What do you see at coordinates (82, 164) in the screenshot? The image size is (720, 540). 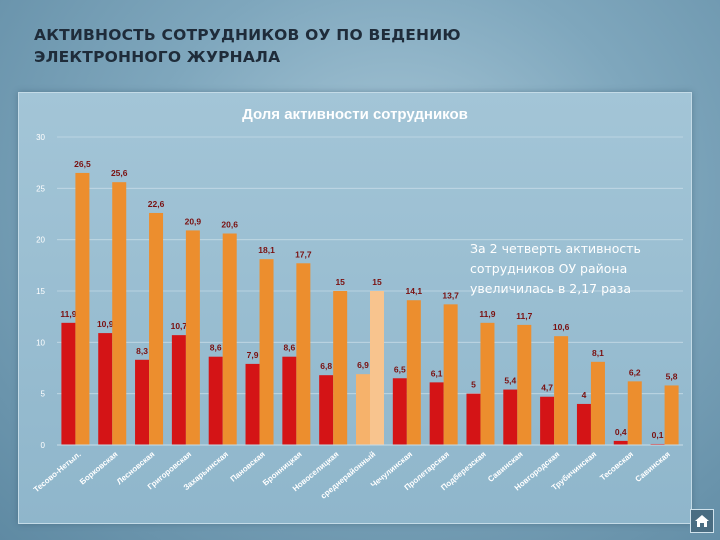 I see `data-label-q2: 26,5` at bounding box center [82, 164].